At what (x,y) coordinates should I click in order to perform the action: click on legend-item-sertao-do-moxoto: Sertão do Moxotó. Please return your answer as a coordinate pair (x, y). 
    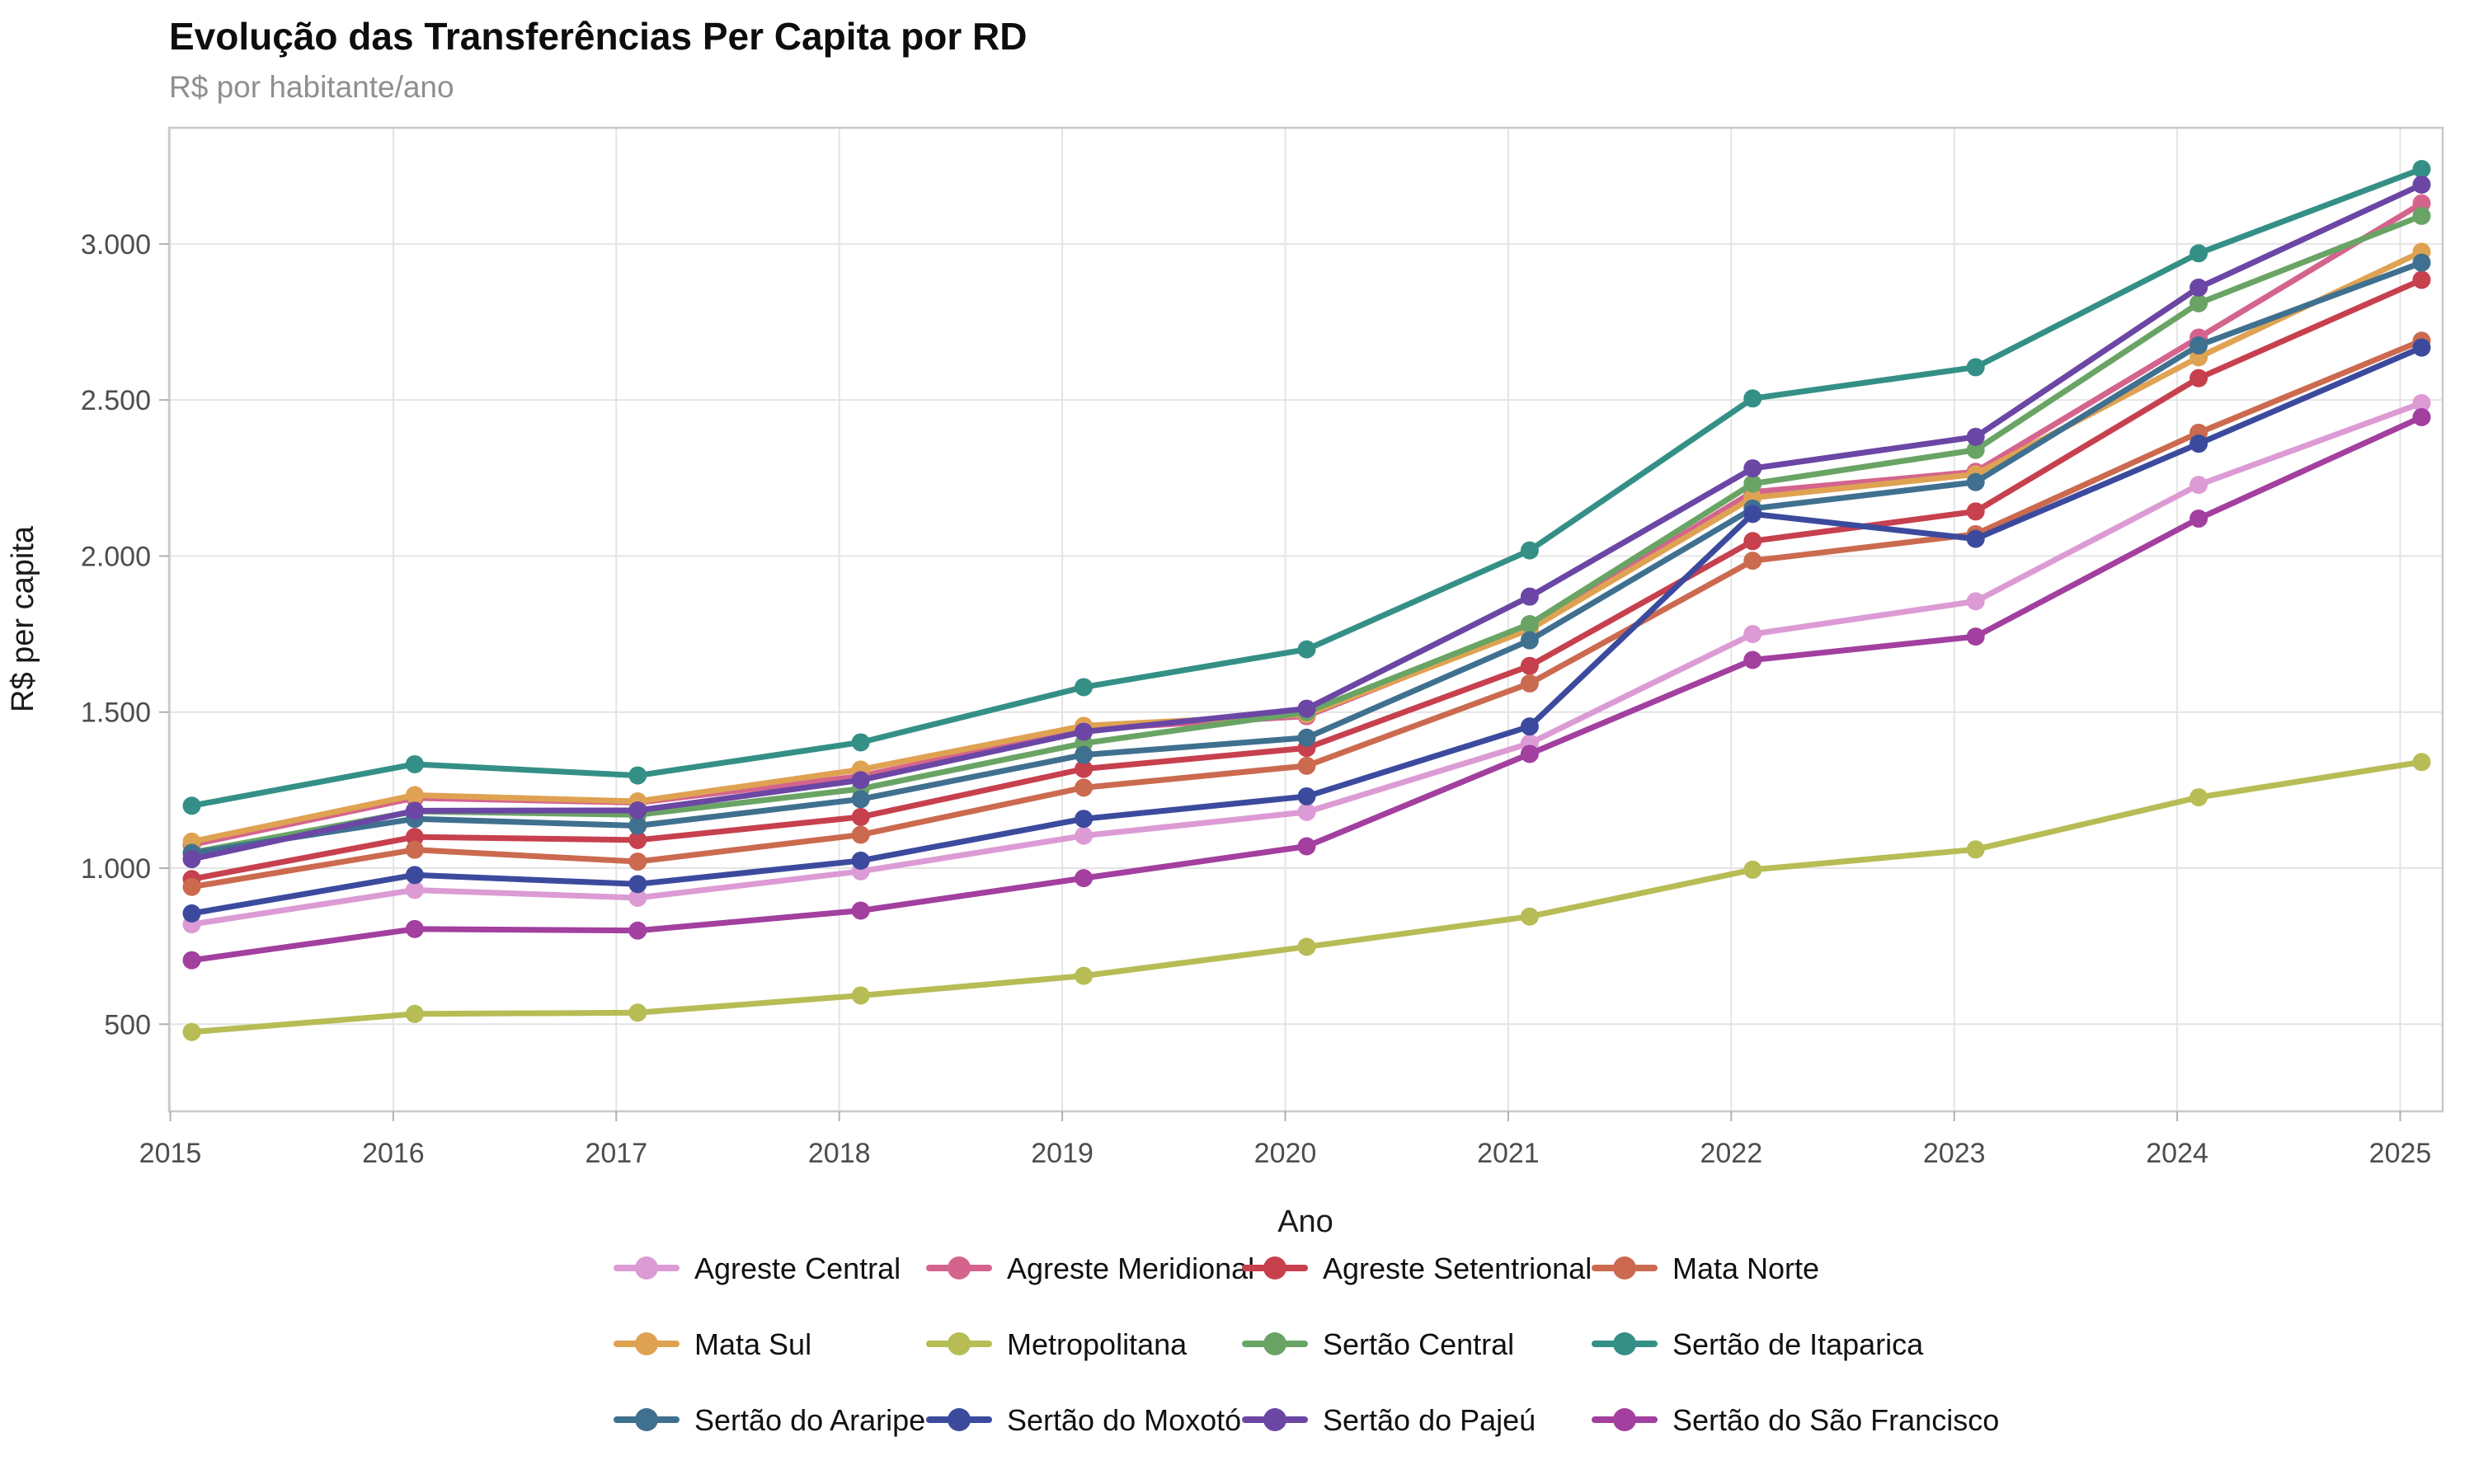
    Looking at the image, I should click on (1083, 1420).